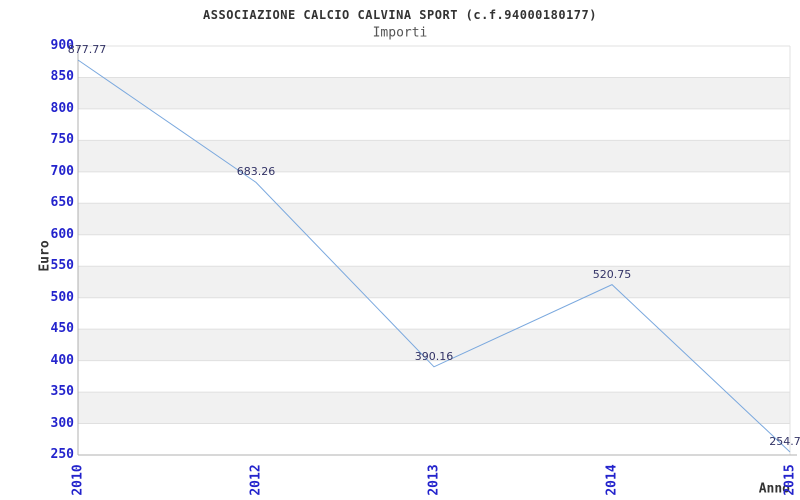 This screenshot has width=800, height=500. What do you see at coordinates (256, 480) in the screenshot?
I see `x-tick-label: 2012` at bounding box center [256, 480].